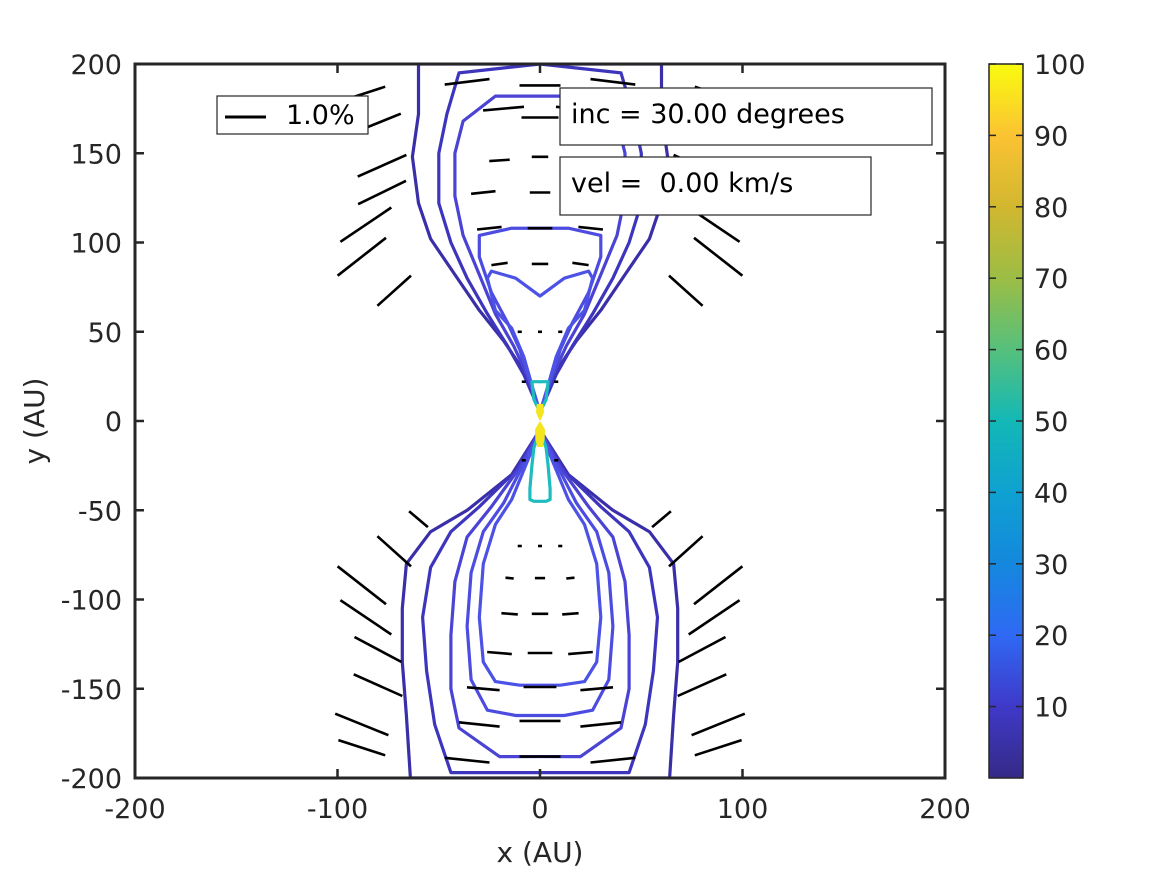  What do you see at coordinates (540, 852) in the screenshot?
I see `x-axis-label: x (AU)` at bounding box center [540, 852].